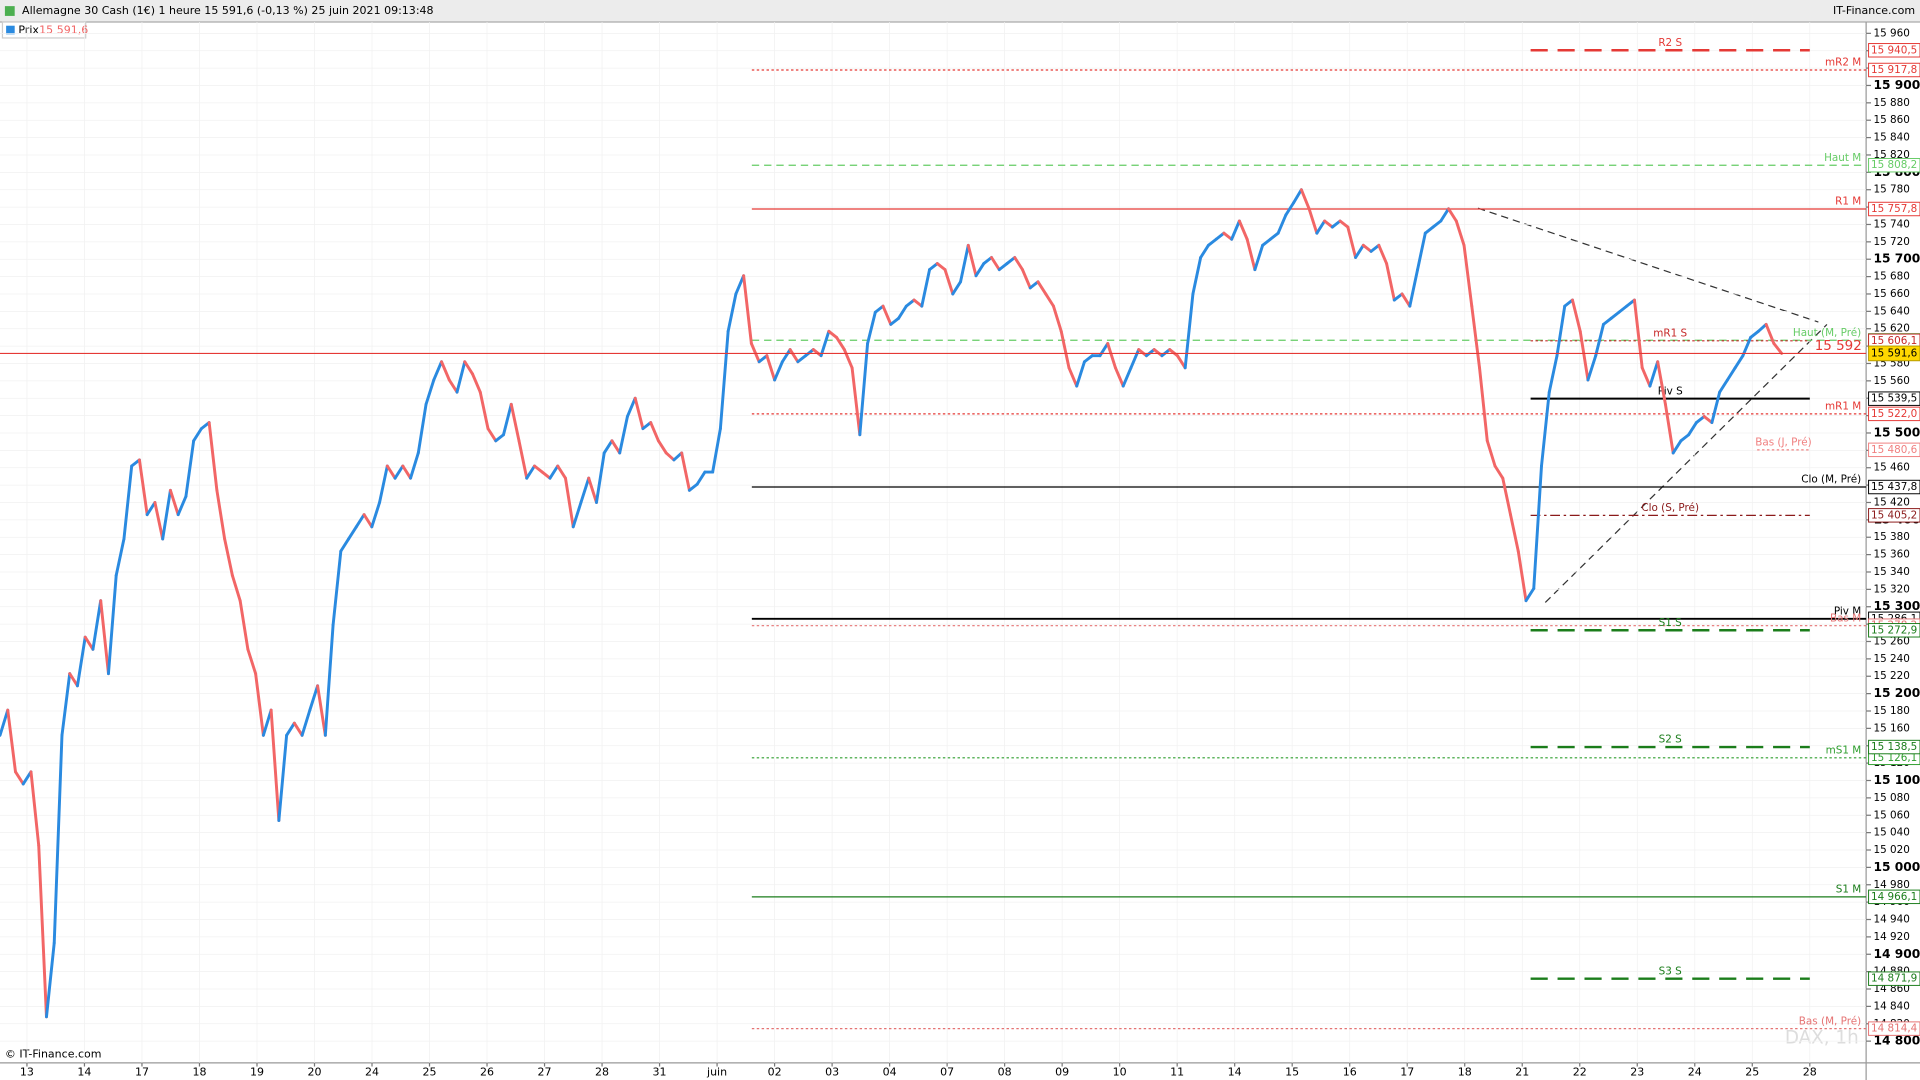 Image resolution: width=1920 pixels, height=1080 pixels. What do you see at coordinates (1891, 277) in the screenshot?
I see `y-tick-label: 15 680` at bounding box center [1891, 277].